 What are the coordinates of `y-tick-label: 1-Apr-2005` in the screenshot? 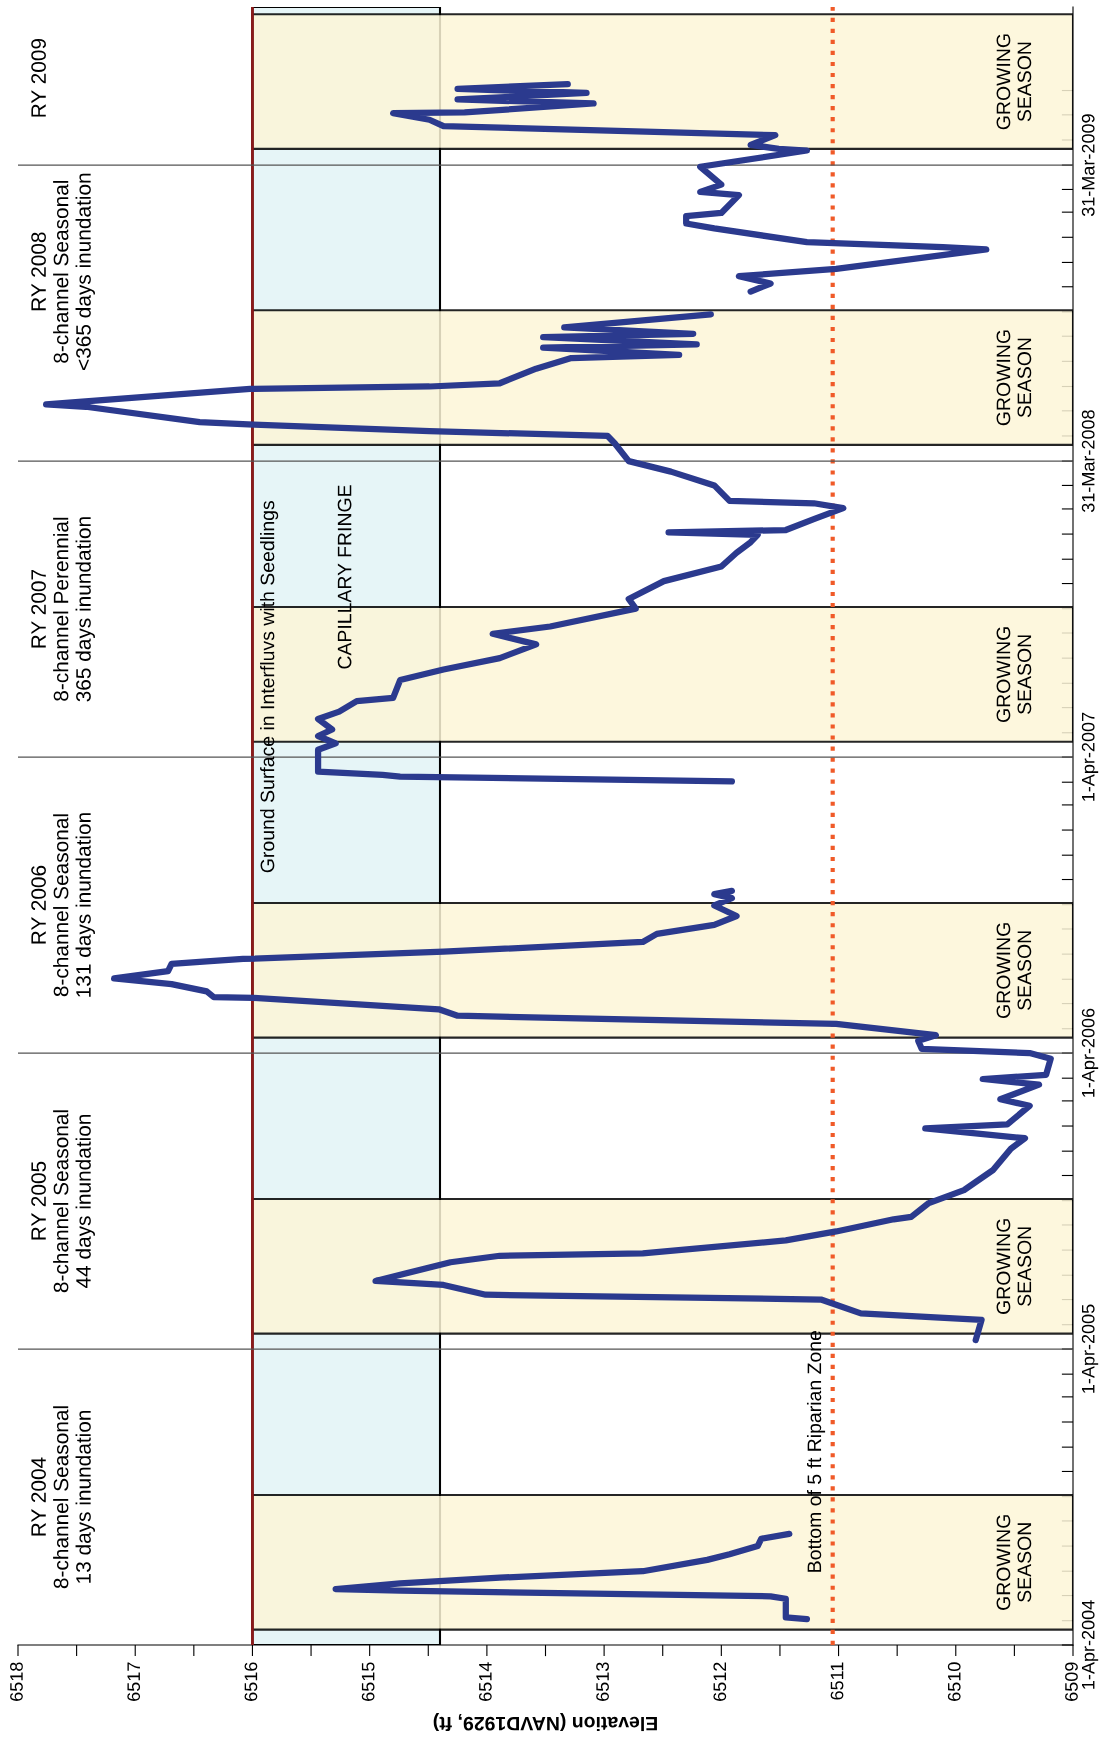 It's located at (1090, 1348).